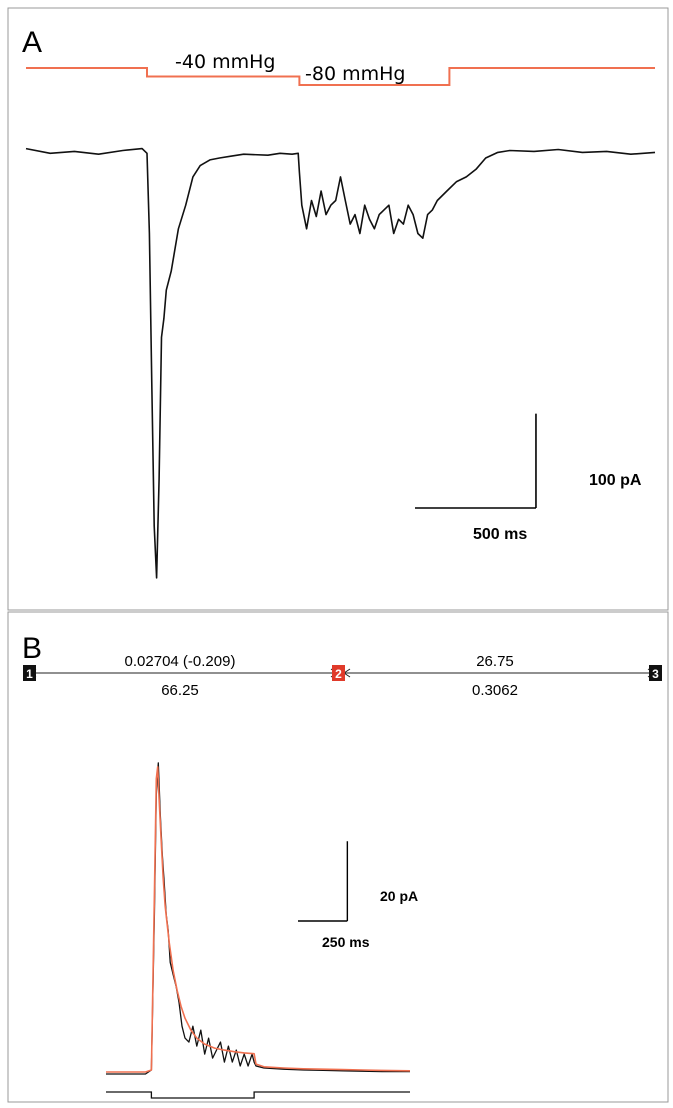 Image resolution: width=673 pixels, height=1108 pixels. What do you see at coordinates (225, 62) in the screenshot?
I see `pressure-label-40: -40 mmHg` at bounding box center [225, 62].